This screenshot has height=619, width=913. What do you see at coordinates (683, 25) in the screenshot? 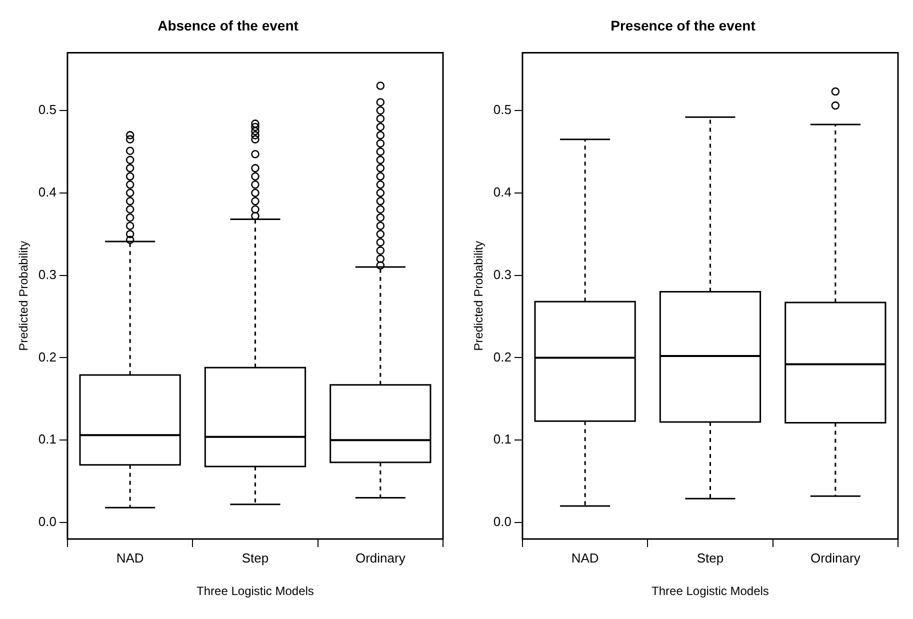
I see `chart-title: Presence of the event` at bounding box center [683, 25].